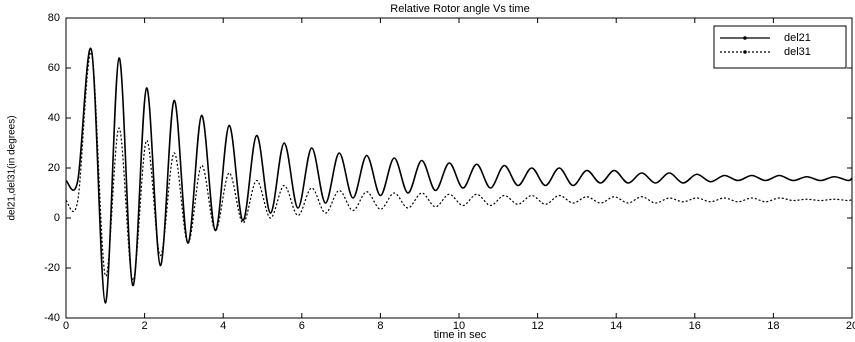 The image size is (855, 342). What do you see at coordinates (302, 326) in the screenshot?
I see `x-tick-label: 6` at bounding box center [302, 326].